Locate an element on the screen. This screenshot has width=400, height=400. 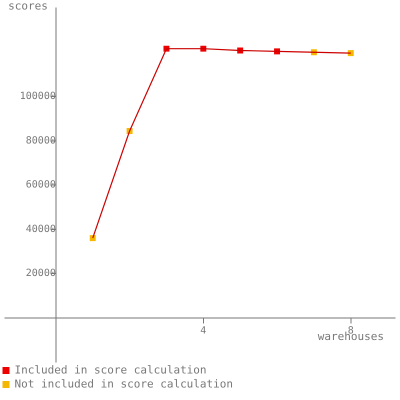
legend-label: Included in score calculation is located at coordinates (110, 369).